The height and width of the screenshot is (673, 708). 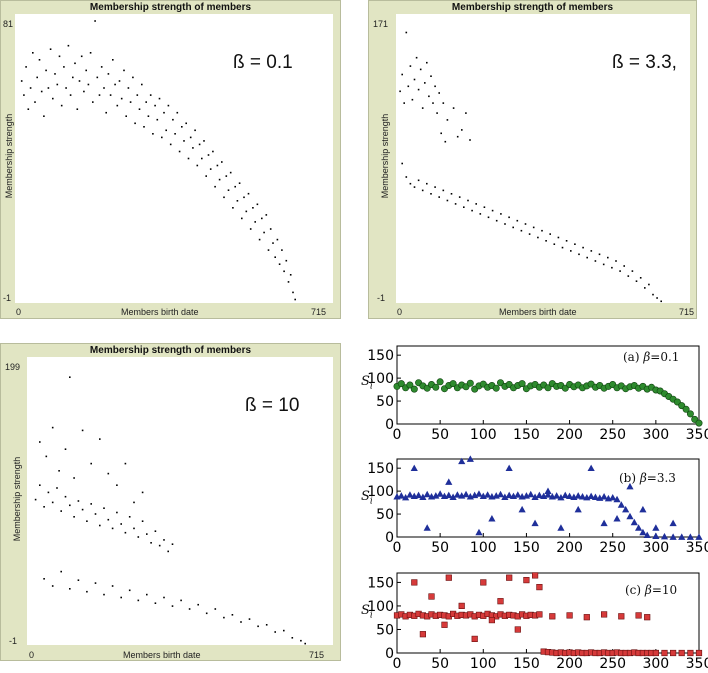 I want to click on mpl-annotation-b: (b) β=3.3, so click(x=647, y=478).